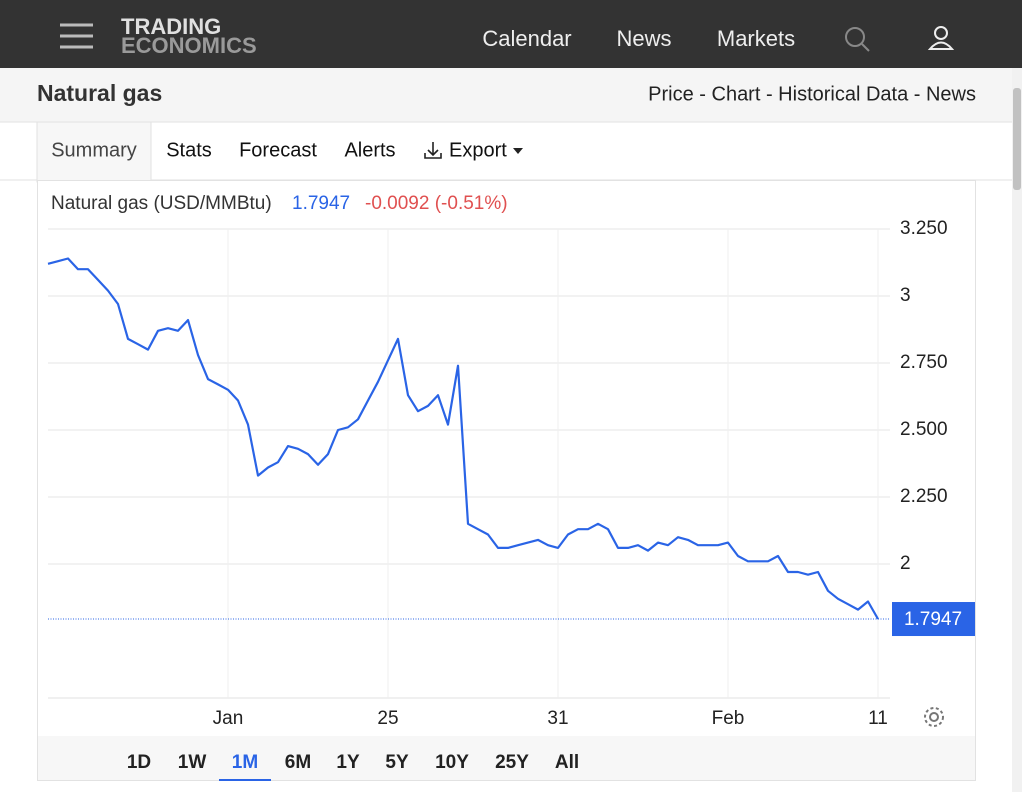 The image size is (1022, 792). What do you see at coordinates (924, 429) in the screenshot?
I see `y-tick-label: 2.500` at bounding box center [924, 429].